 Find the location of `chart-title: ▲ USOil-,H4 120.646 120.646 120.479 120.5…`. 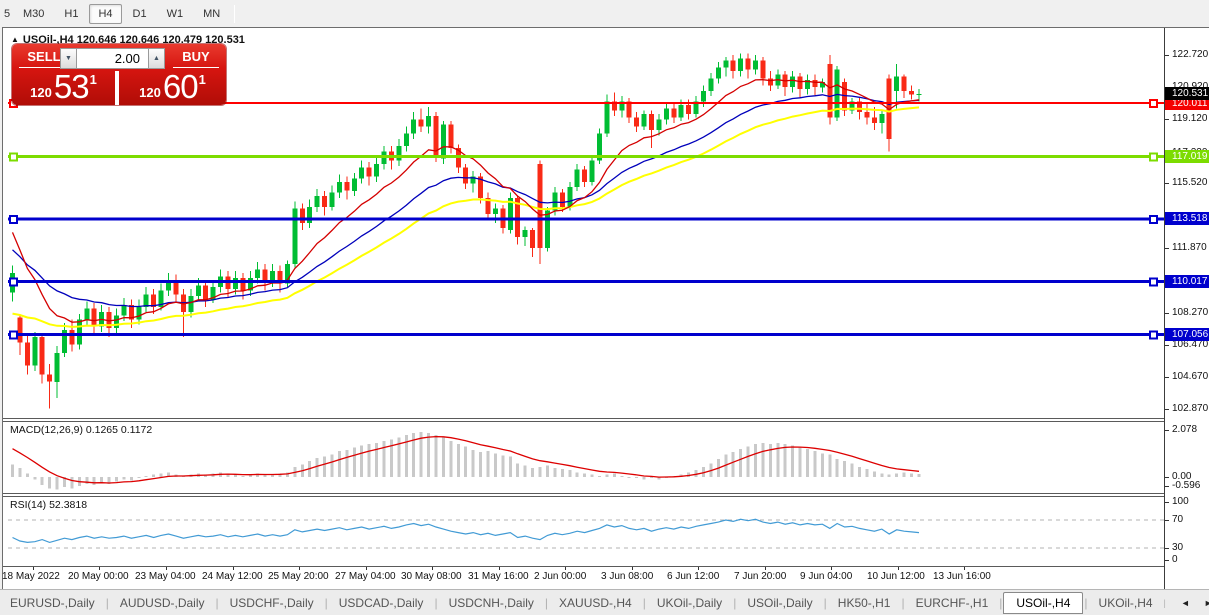

chart-title: ▲ USOil-,H4 120.646 120.646 120.479 120.5… is located at coordinates (128, 40).